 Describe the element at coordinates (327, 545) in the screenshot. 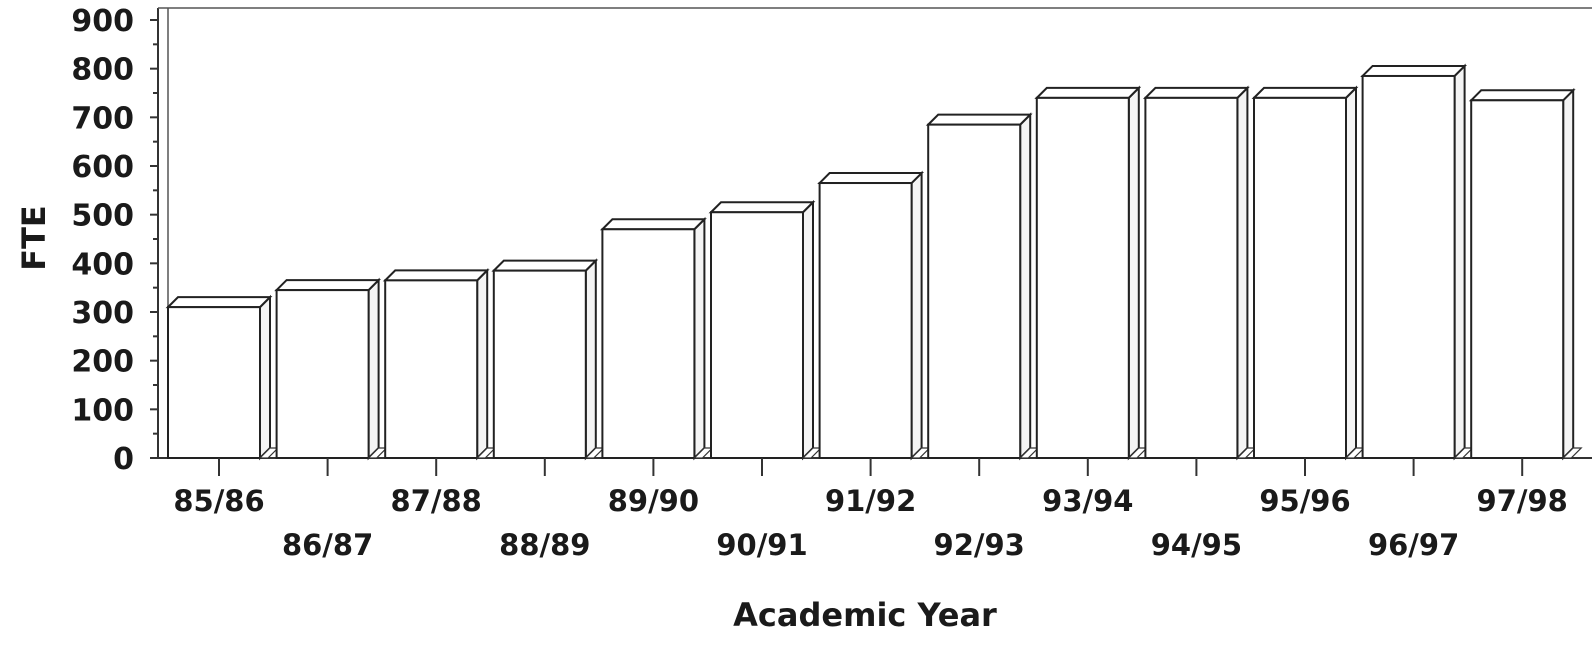

I see `x-tick-label: 86/87` at that location.